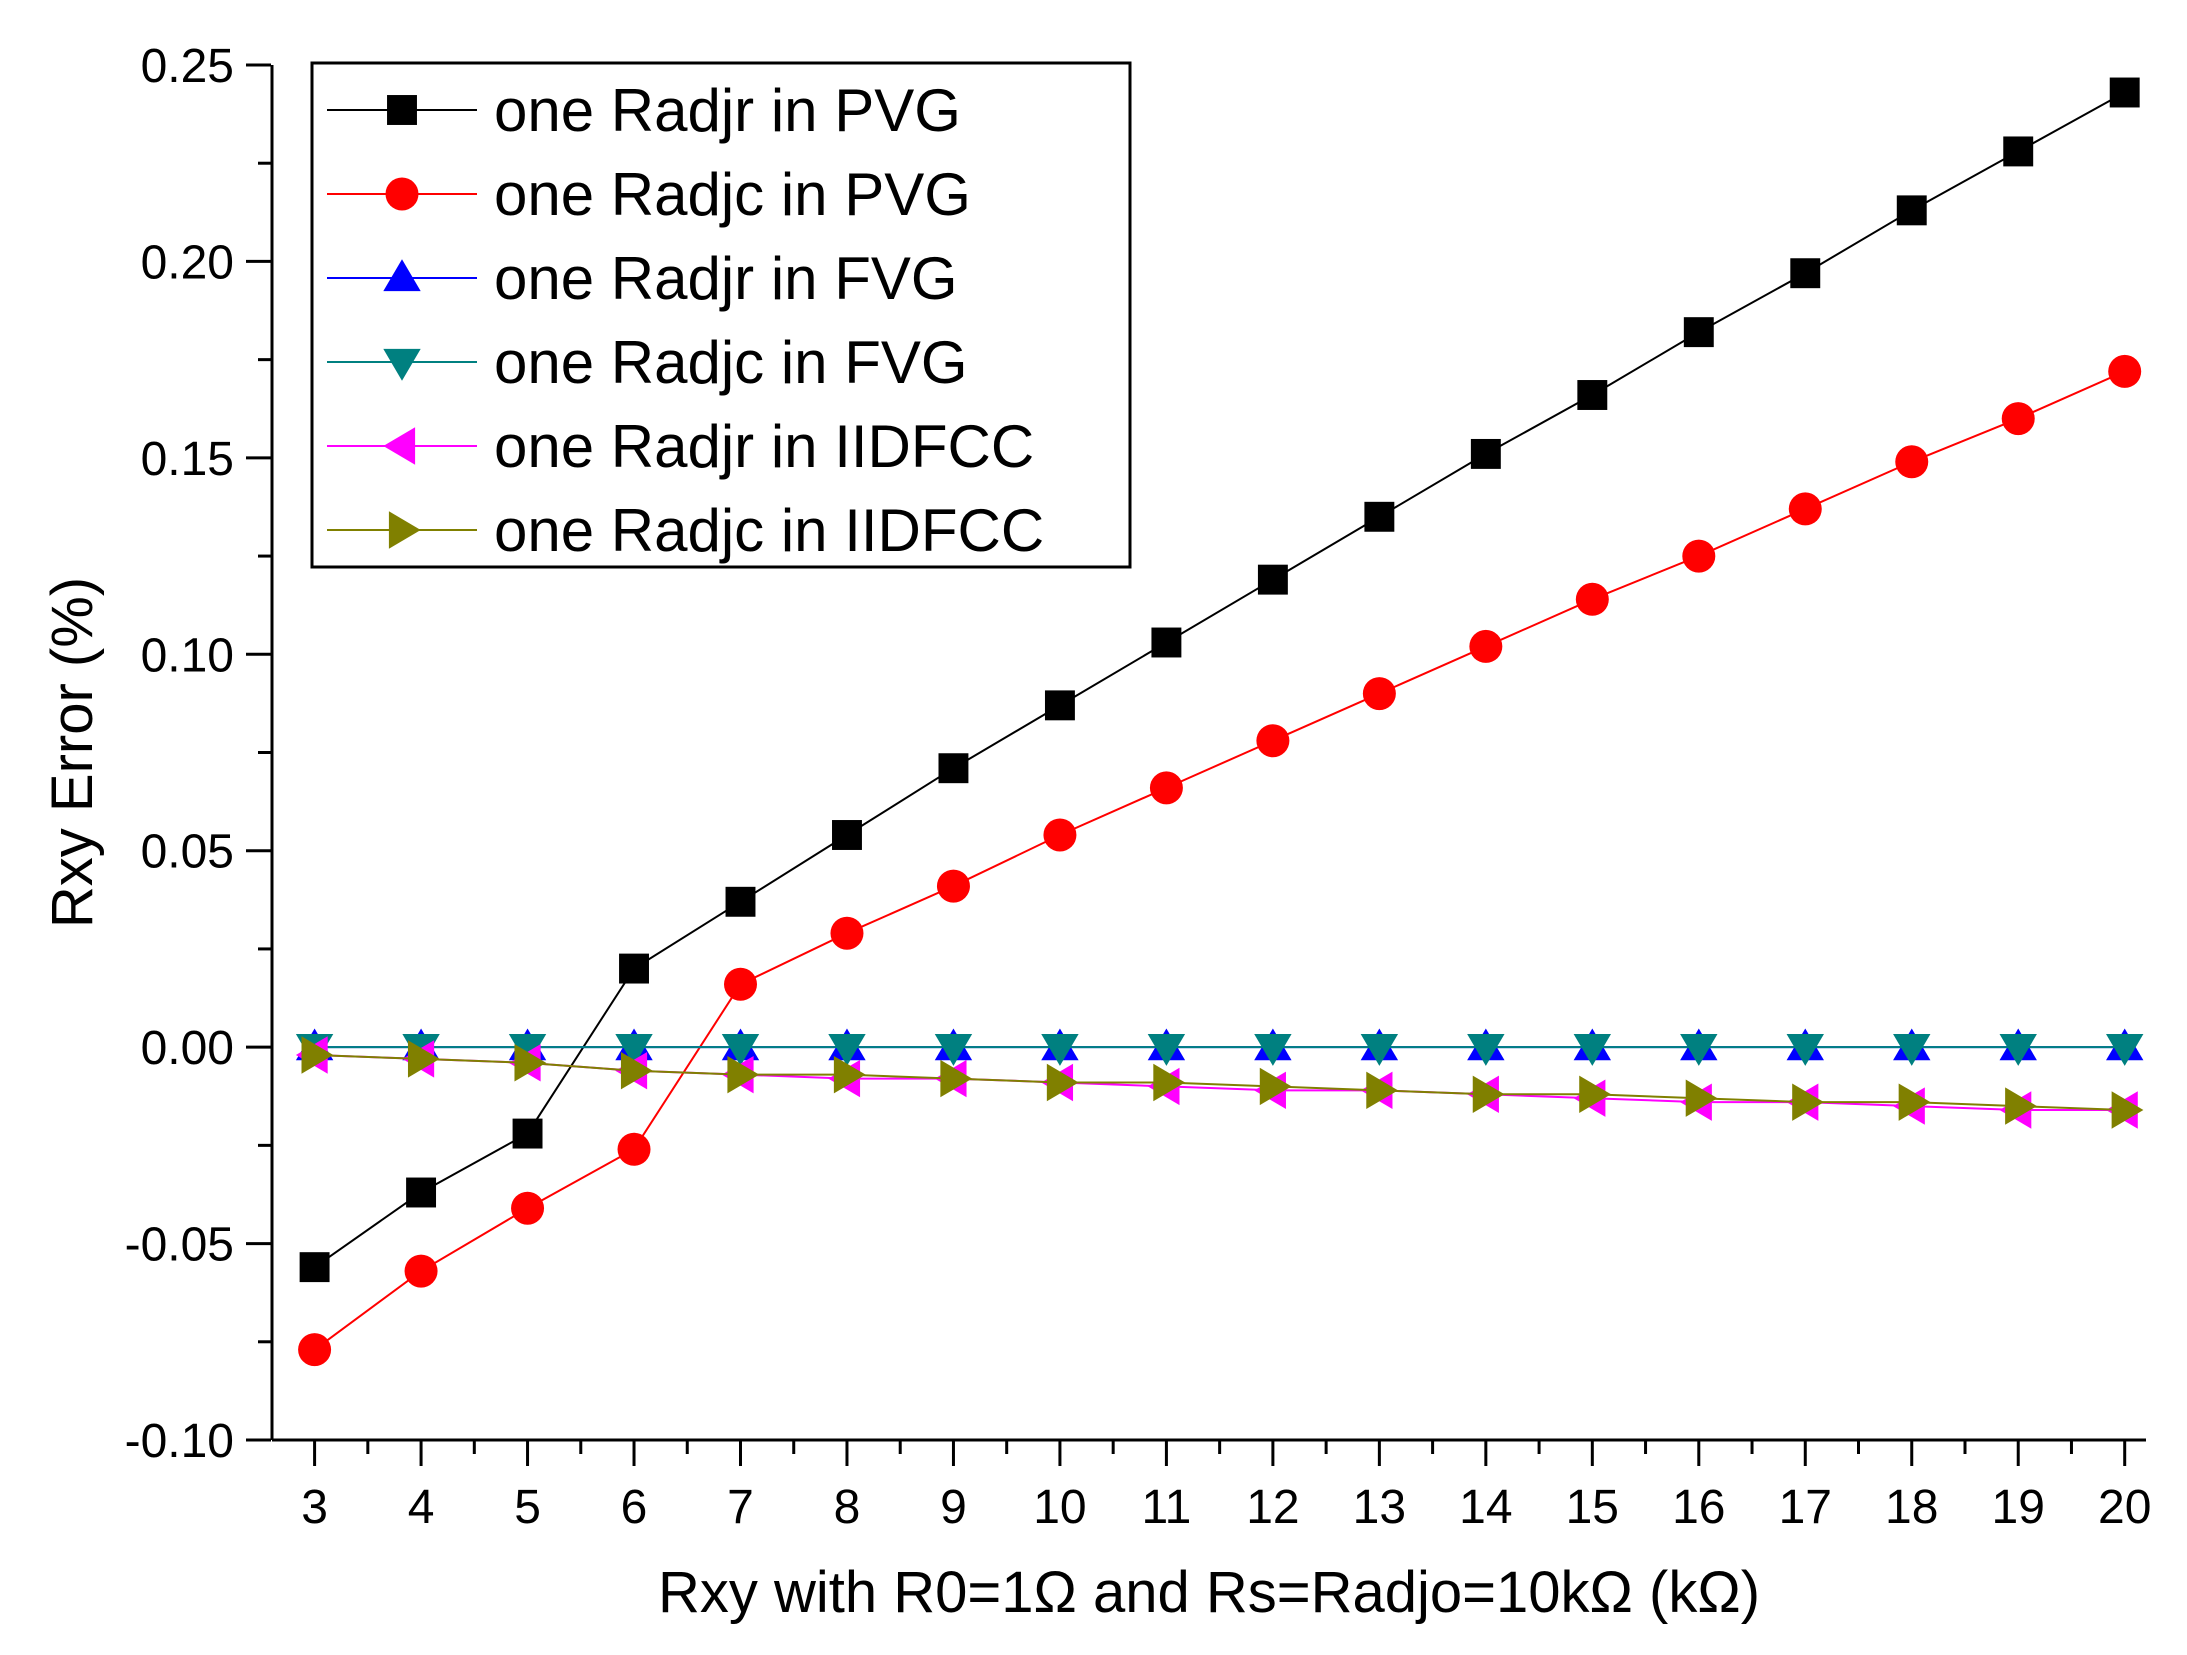 The width and height of the screenshot is (2187, 1655). What do you see at coordinates (1166, 1507) in the screenshot?
I see `x-tick-label: 11` at bounding box center [1166, 1507].